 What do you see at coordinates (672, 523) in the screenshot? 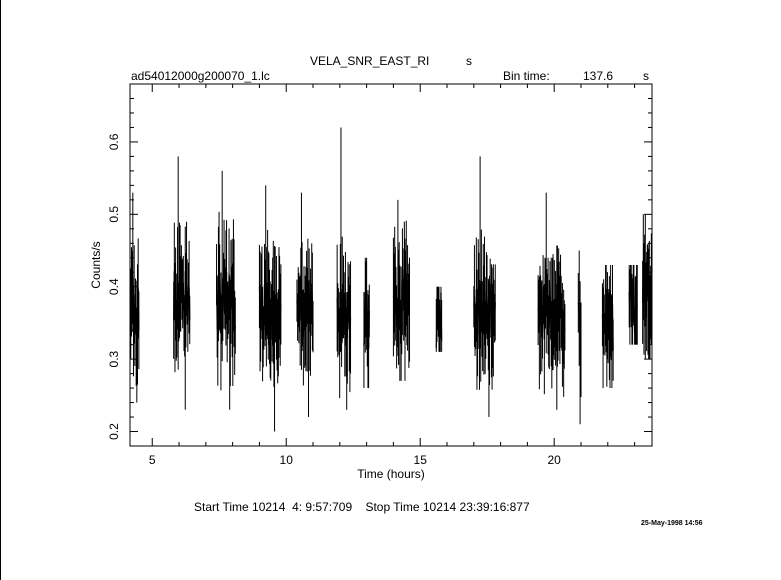
I see `timestamp-stamp: 25-May-1998 14:56` at bounding box center [672, 523].